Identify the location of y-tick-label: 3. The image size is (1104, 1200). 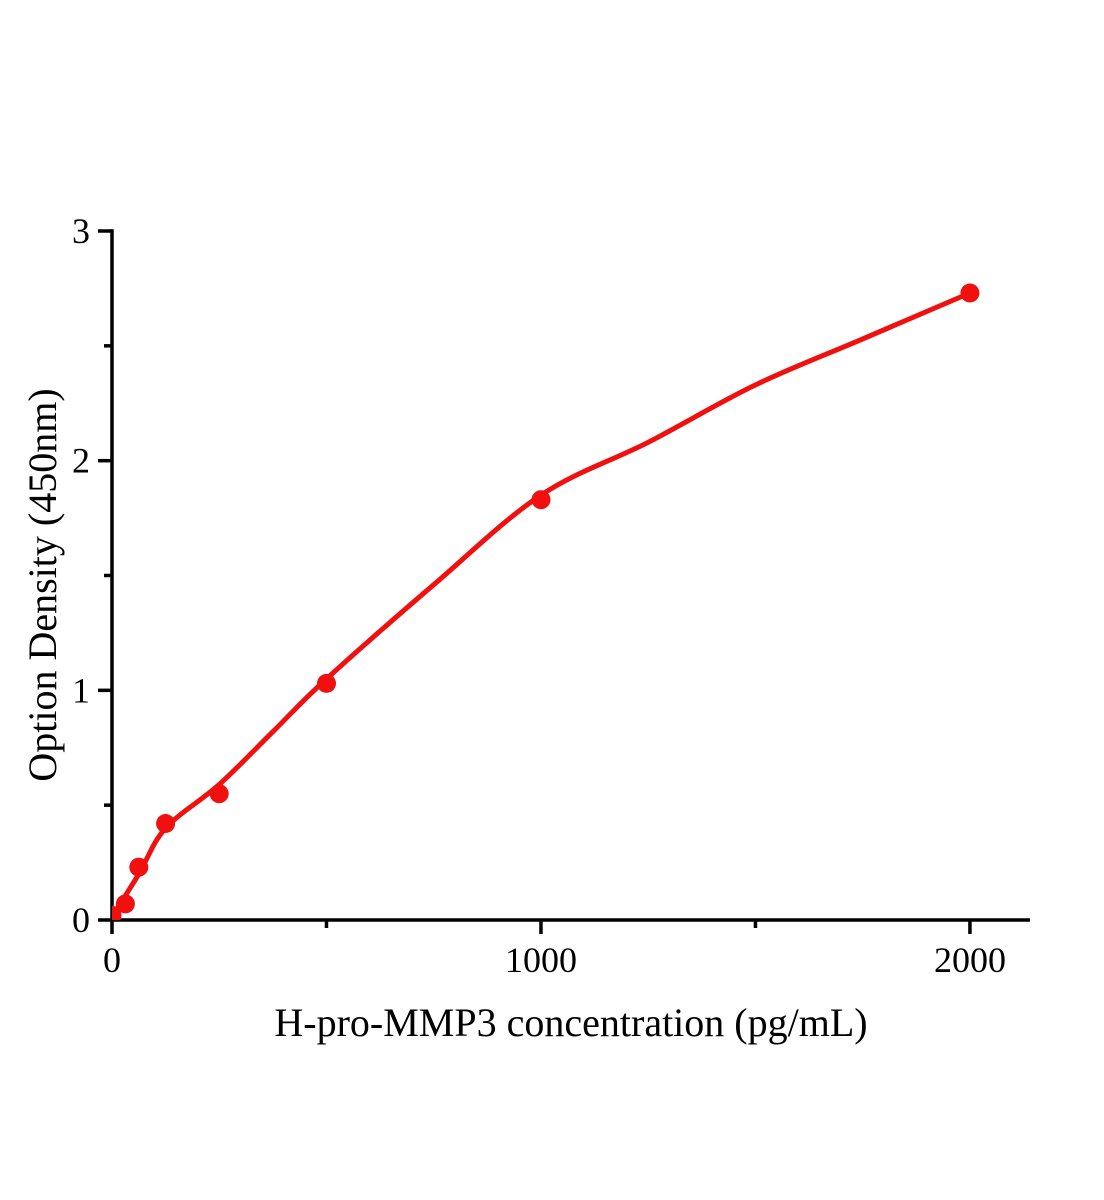
(81, 231).